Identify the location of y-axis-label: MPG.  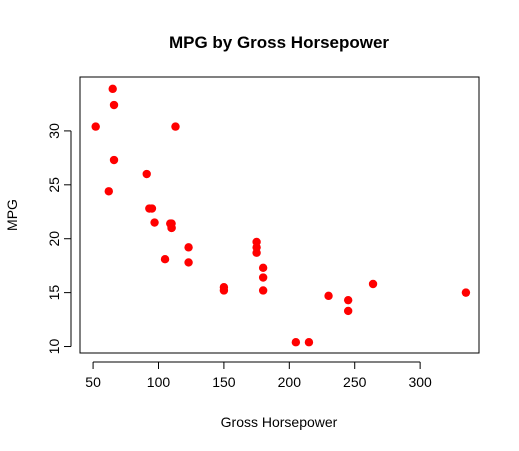
(12, 215).